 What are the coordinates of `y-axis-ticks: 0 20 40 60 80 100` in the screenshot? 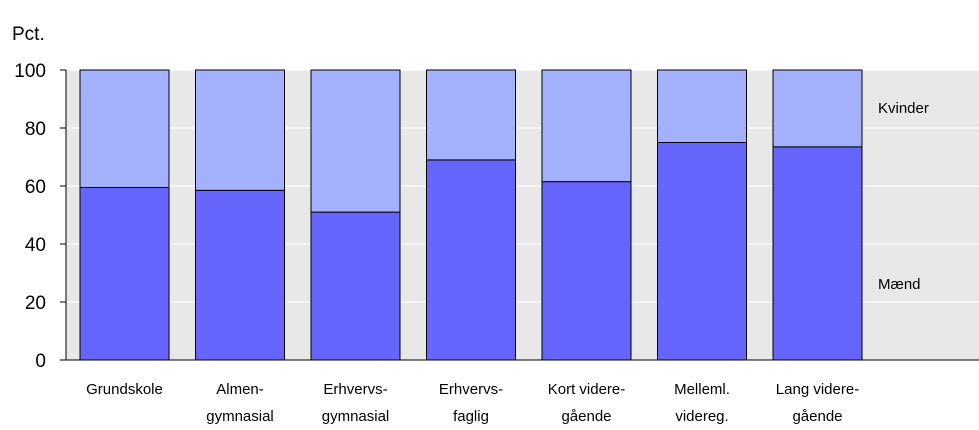 It's located at (40, 216).